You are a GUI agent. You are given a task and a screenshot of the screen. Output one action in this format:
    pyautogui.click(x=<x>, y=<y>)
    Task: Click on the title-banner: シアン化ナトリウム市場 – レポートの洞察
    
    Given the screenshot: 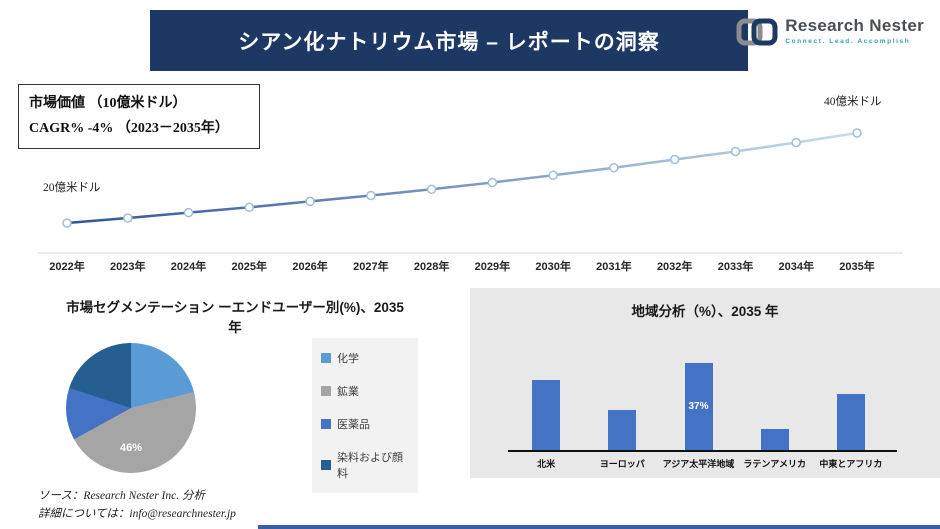 What is the action you would take?
    pyautogui.click(x=449, y=40)
    